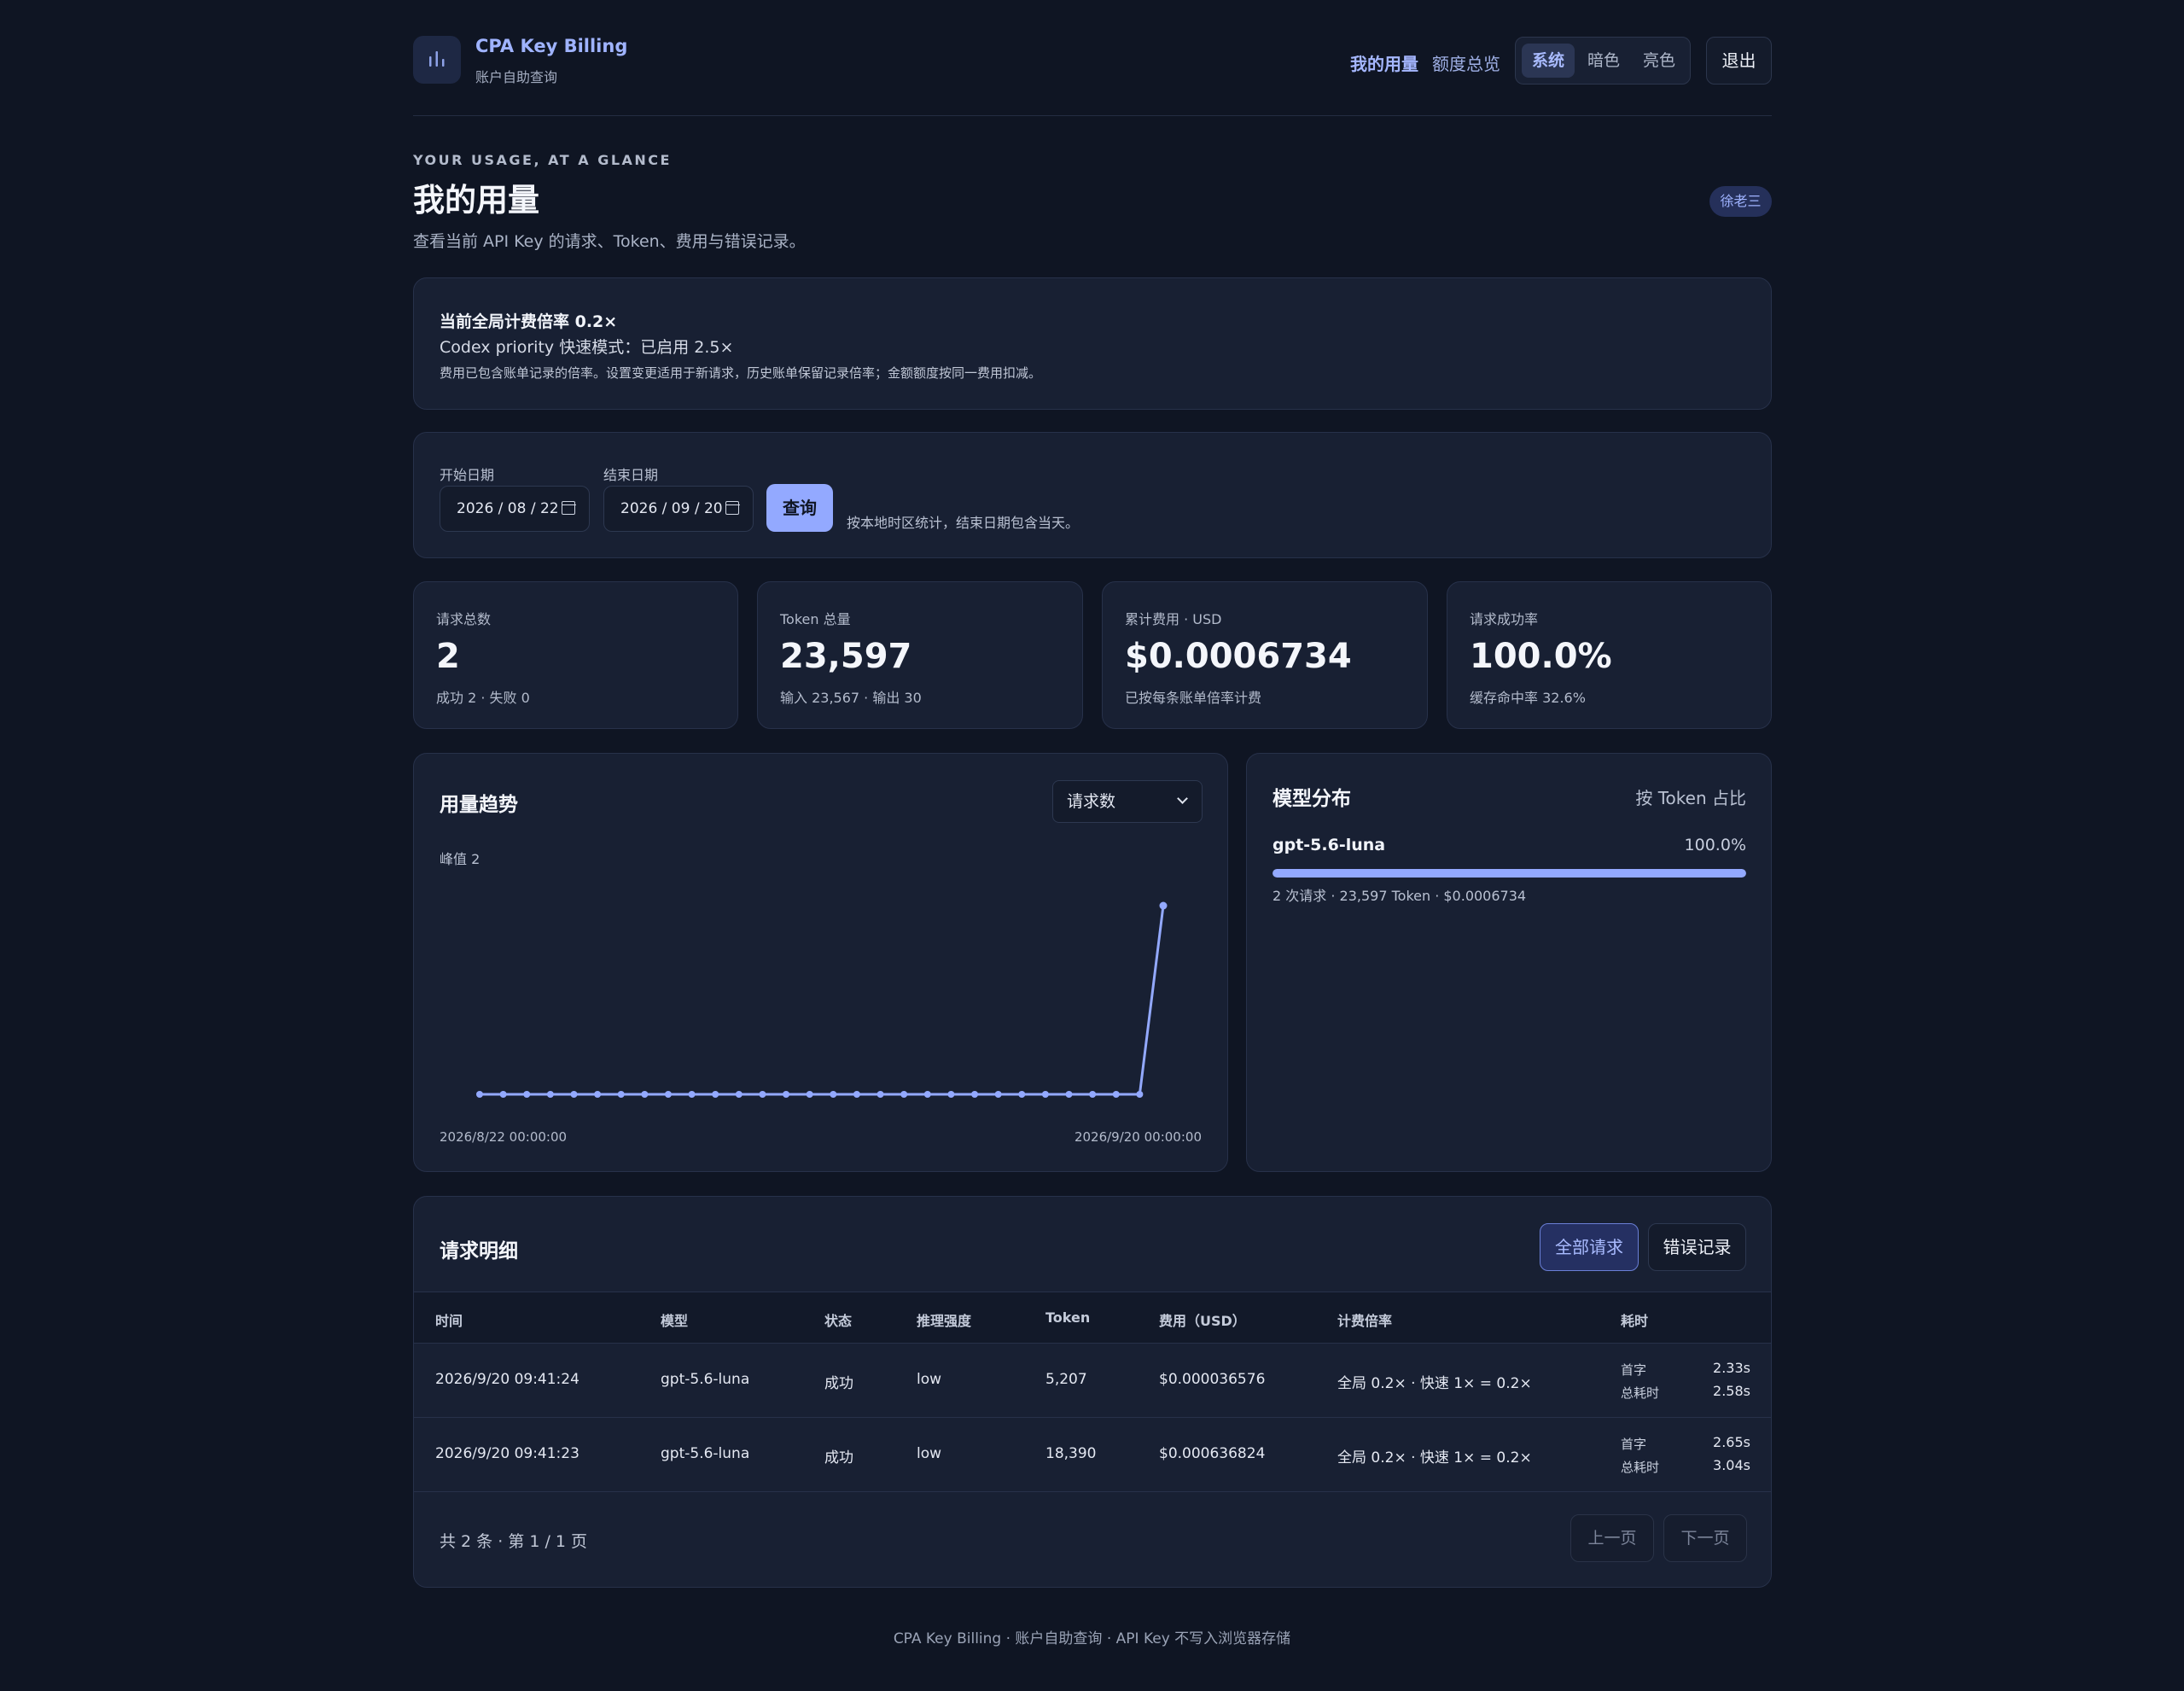 The width and height of the screenshot is (2184, 1691). Describe the element at coordinates (467, 475) in the screenshot. I see `start-date-label: 开始日期` at that location.